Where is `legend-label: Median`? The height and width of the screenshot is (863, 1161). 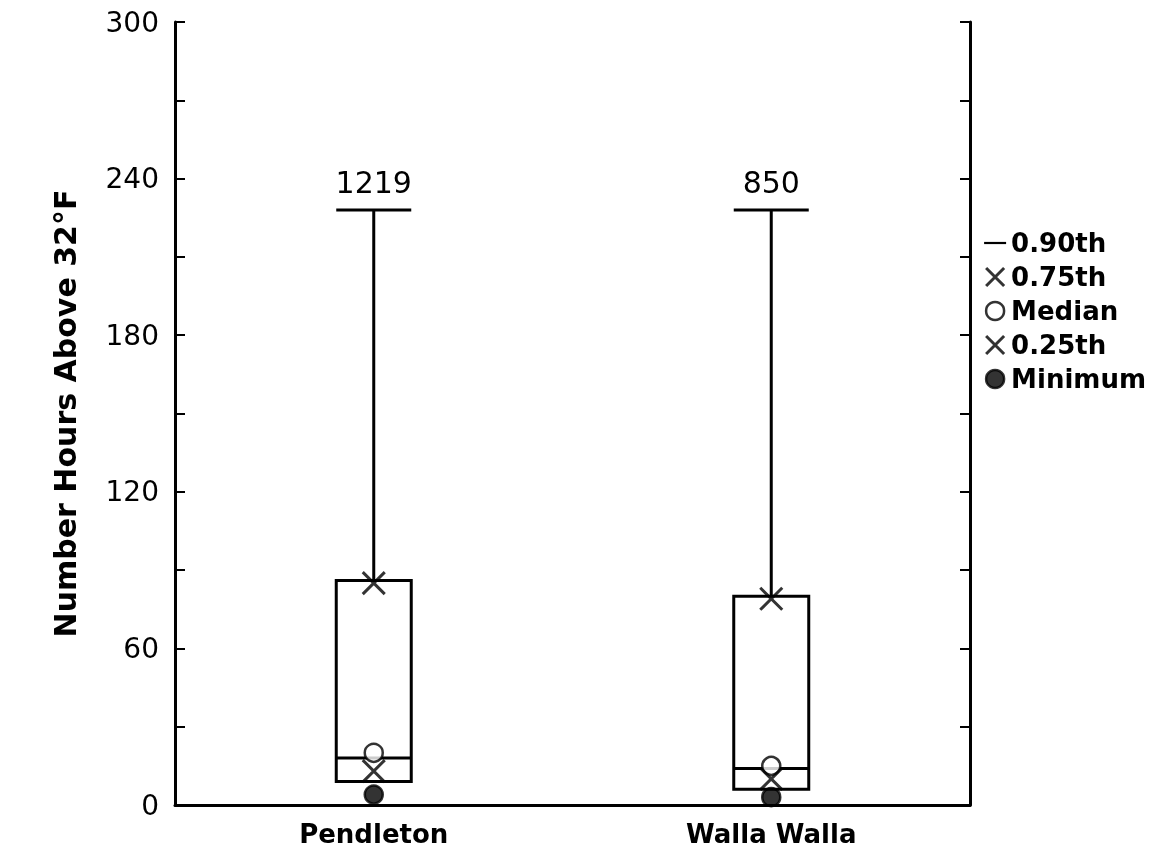
legend-label: Median is located at coordinates (1065, 311).